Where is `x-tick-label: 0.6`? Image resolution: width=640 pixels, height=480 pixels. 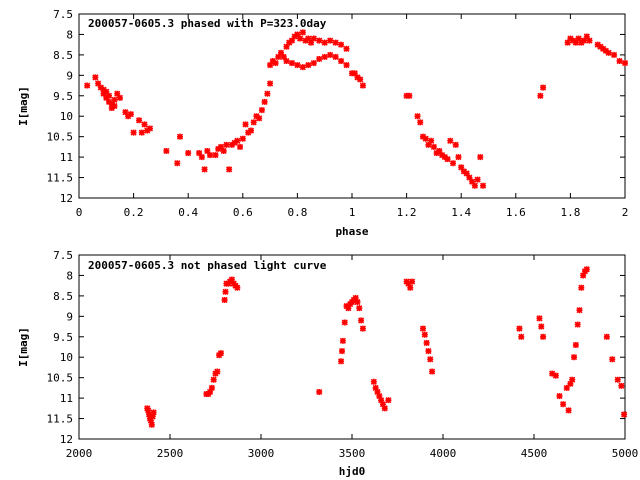
x-tick-label: 0.6 is located at coordinates (243, 212).